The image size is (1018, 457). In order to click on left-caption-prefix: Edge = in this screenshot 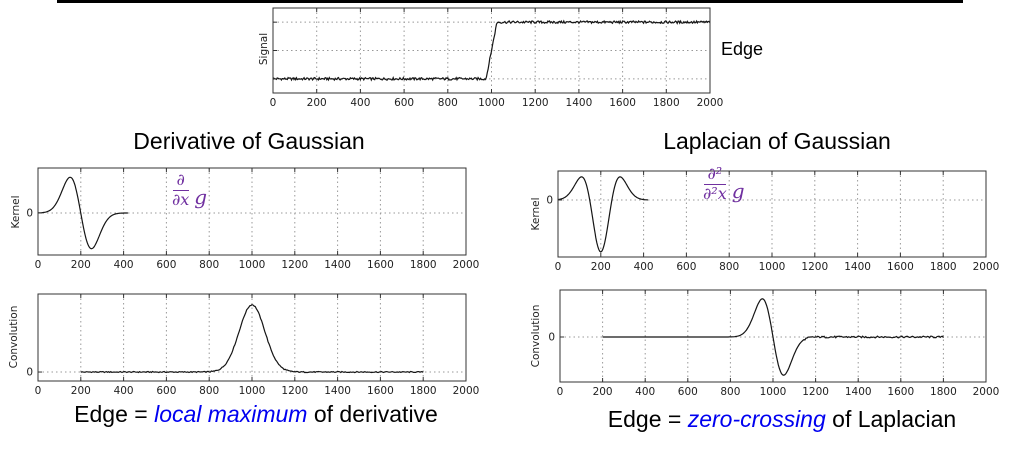, I will do `click(114, 414)`.